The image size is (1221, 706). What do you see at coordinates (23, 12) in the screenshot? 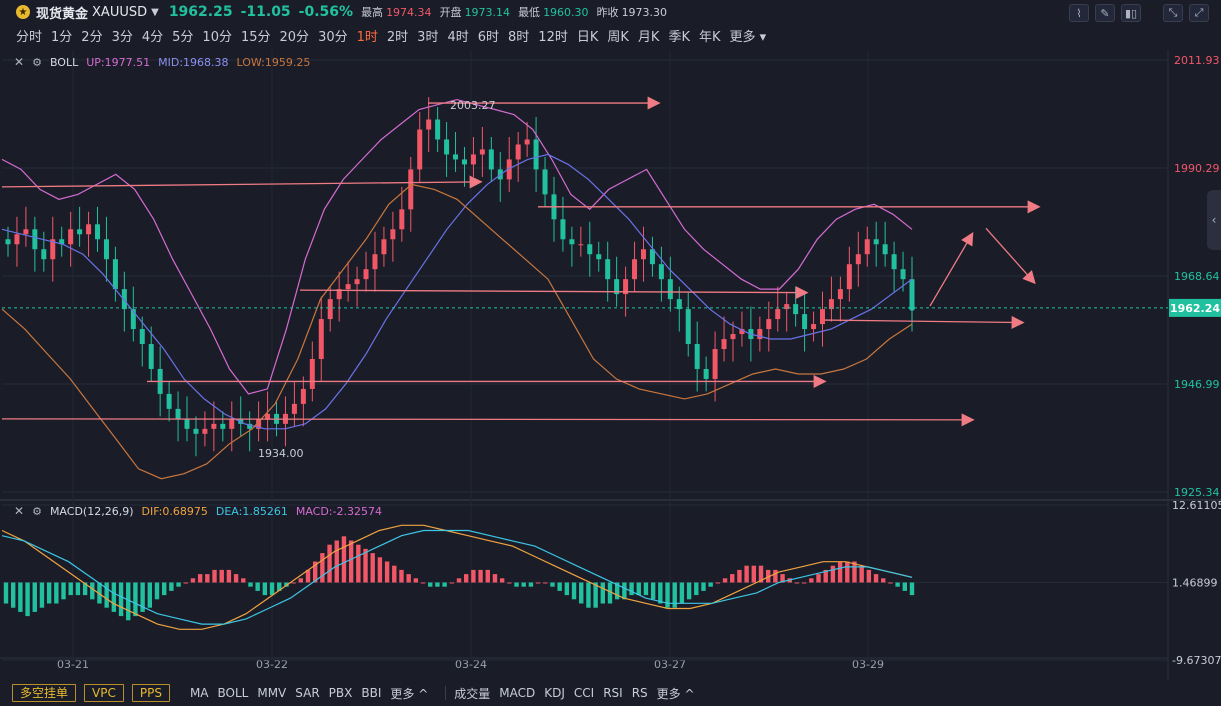
I see `gold-coin-icon: ★` at bounding box center [23, 12].